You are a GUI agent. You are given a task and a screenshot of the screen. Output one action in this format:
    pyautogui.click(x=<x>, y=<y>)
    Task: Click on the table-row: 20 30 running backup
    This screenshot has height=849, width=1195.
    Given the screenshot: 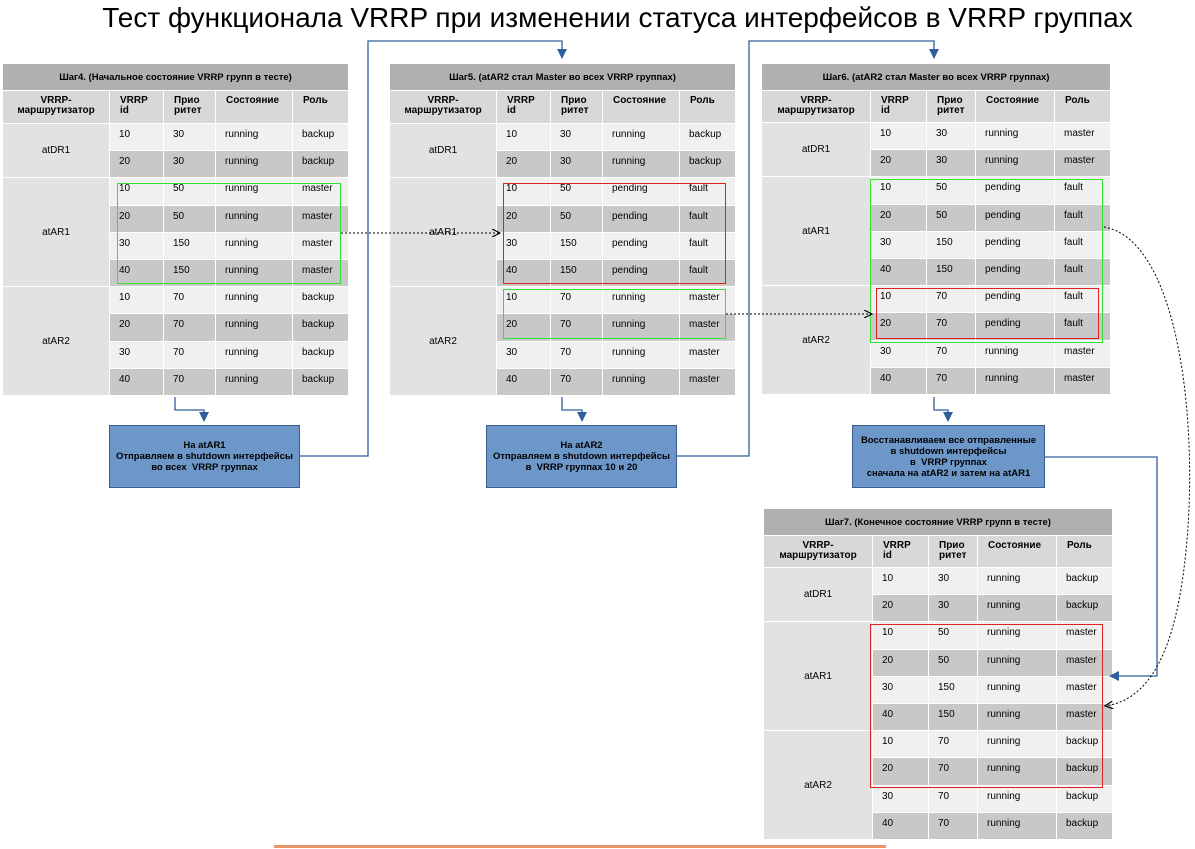 What is the action you would take?
    pyautogui.click(x=176, y=164)
    